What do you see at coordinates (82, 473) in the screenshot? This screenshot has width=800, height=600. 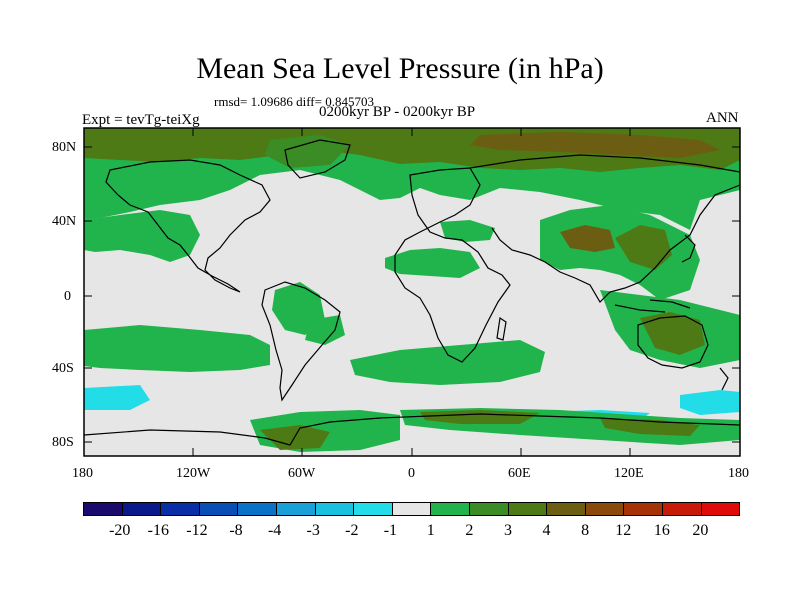 I see `lon-label-180w: 180` at bounding box center [82, 473].